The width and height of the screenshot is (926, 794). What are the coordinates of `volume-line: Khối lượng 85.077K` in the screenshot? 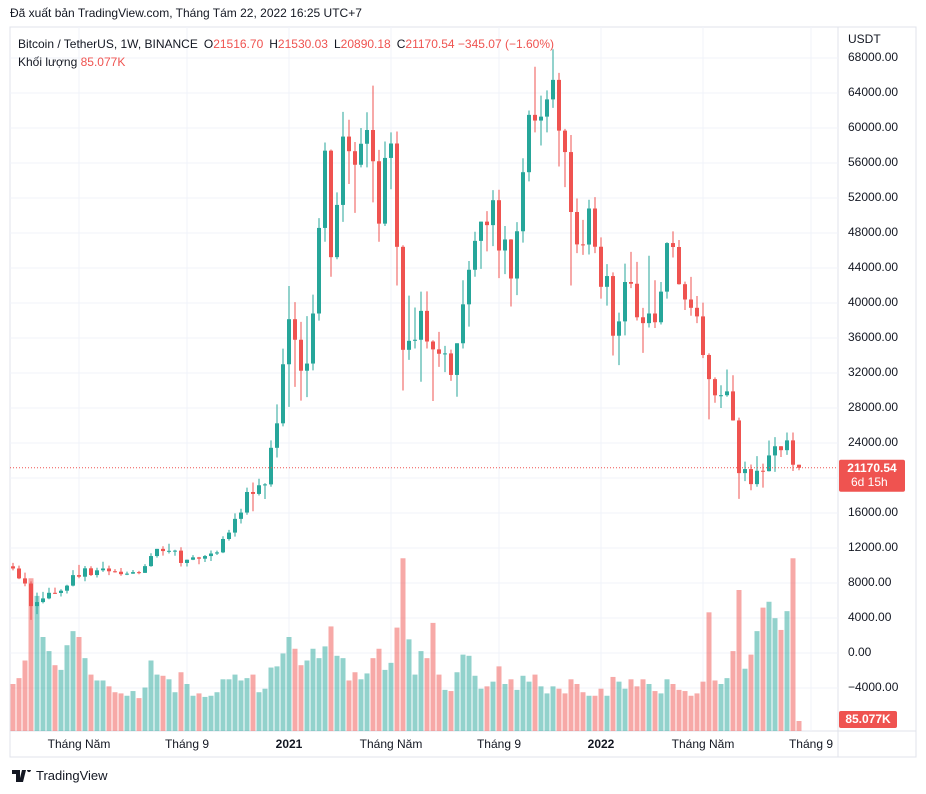 It's located at (286, 62).